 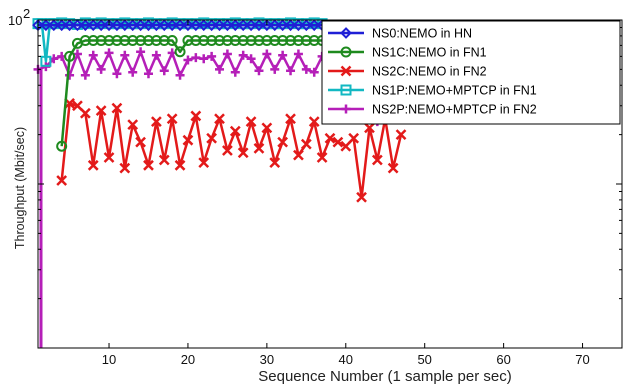 I want to click on legend-entry: NS1P:NEMO+MPTCP in FN1, so click(x=432, y=91).